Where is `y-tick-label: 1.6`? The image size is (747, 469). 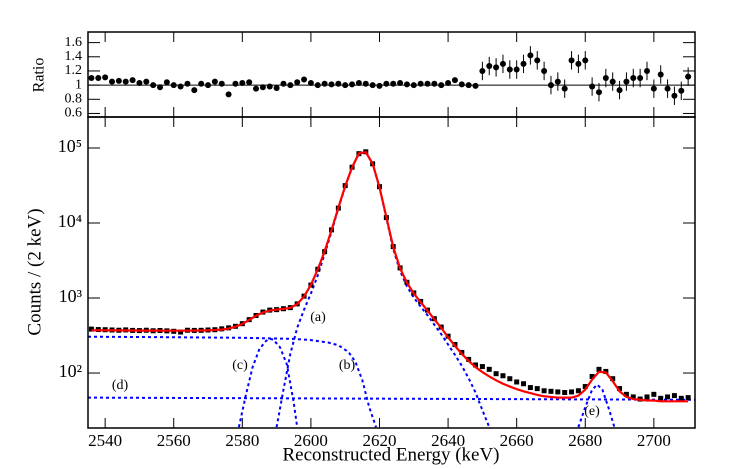 y-tick-label: 1.6 is located at coordinates (74, 42).